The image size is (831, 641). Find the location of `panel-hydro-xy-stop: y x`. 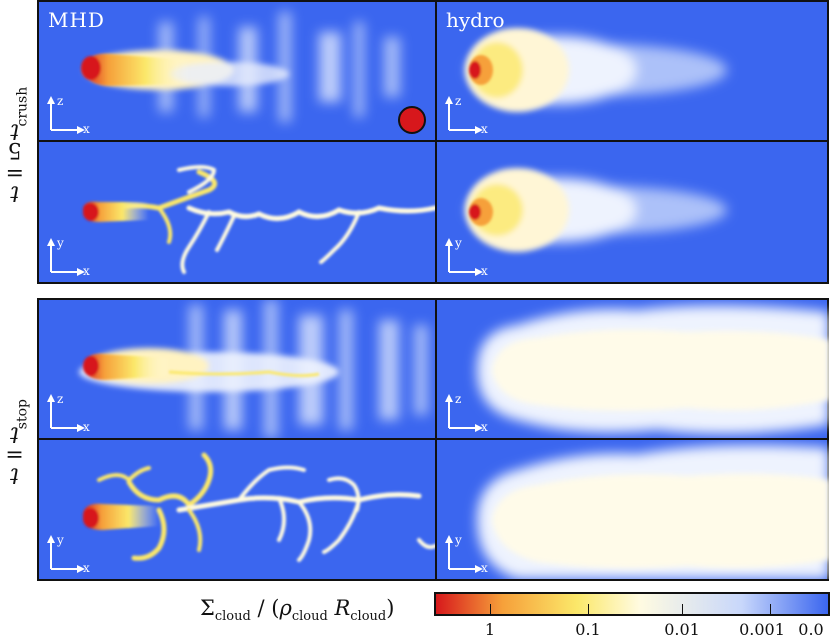

panel-hydro-xy-stop: y x is located at coordinates (633, 509).